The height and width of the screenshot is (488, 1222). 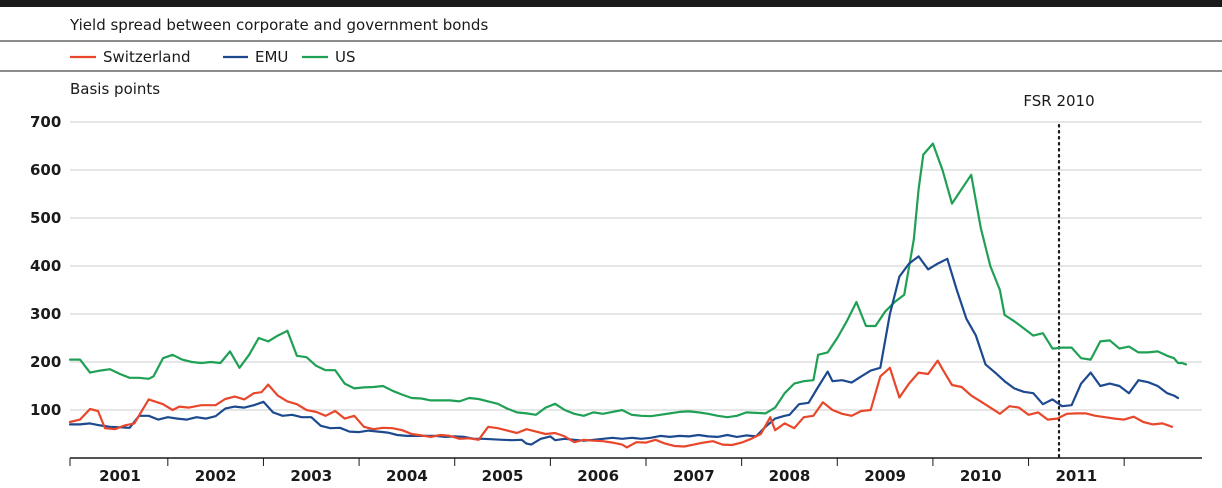 I want to click on x-tick-label-2007: 2007, so click(x=694, y=476).